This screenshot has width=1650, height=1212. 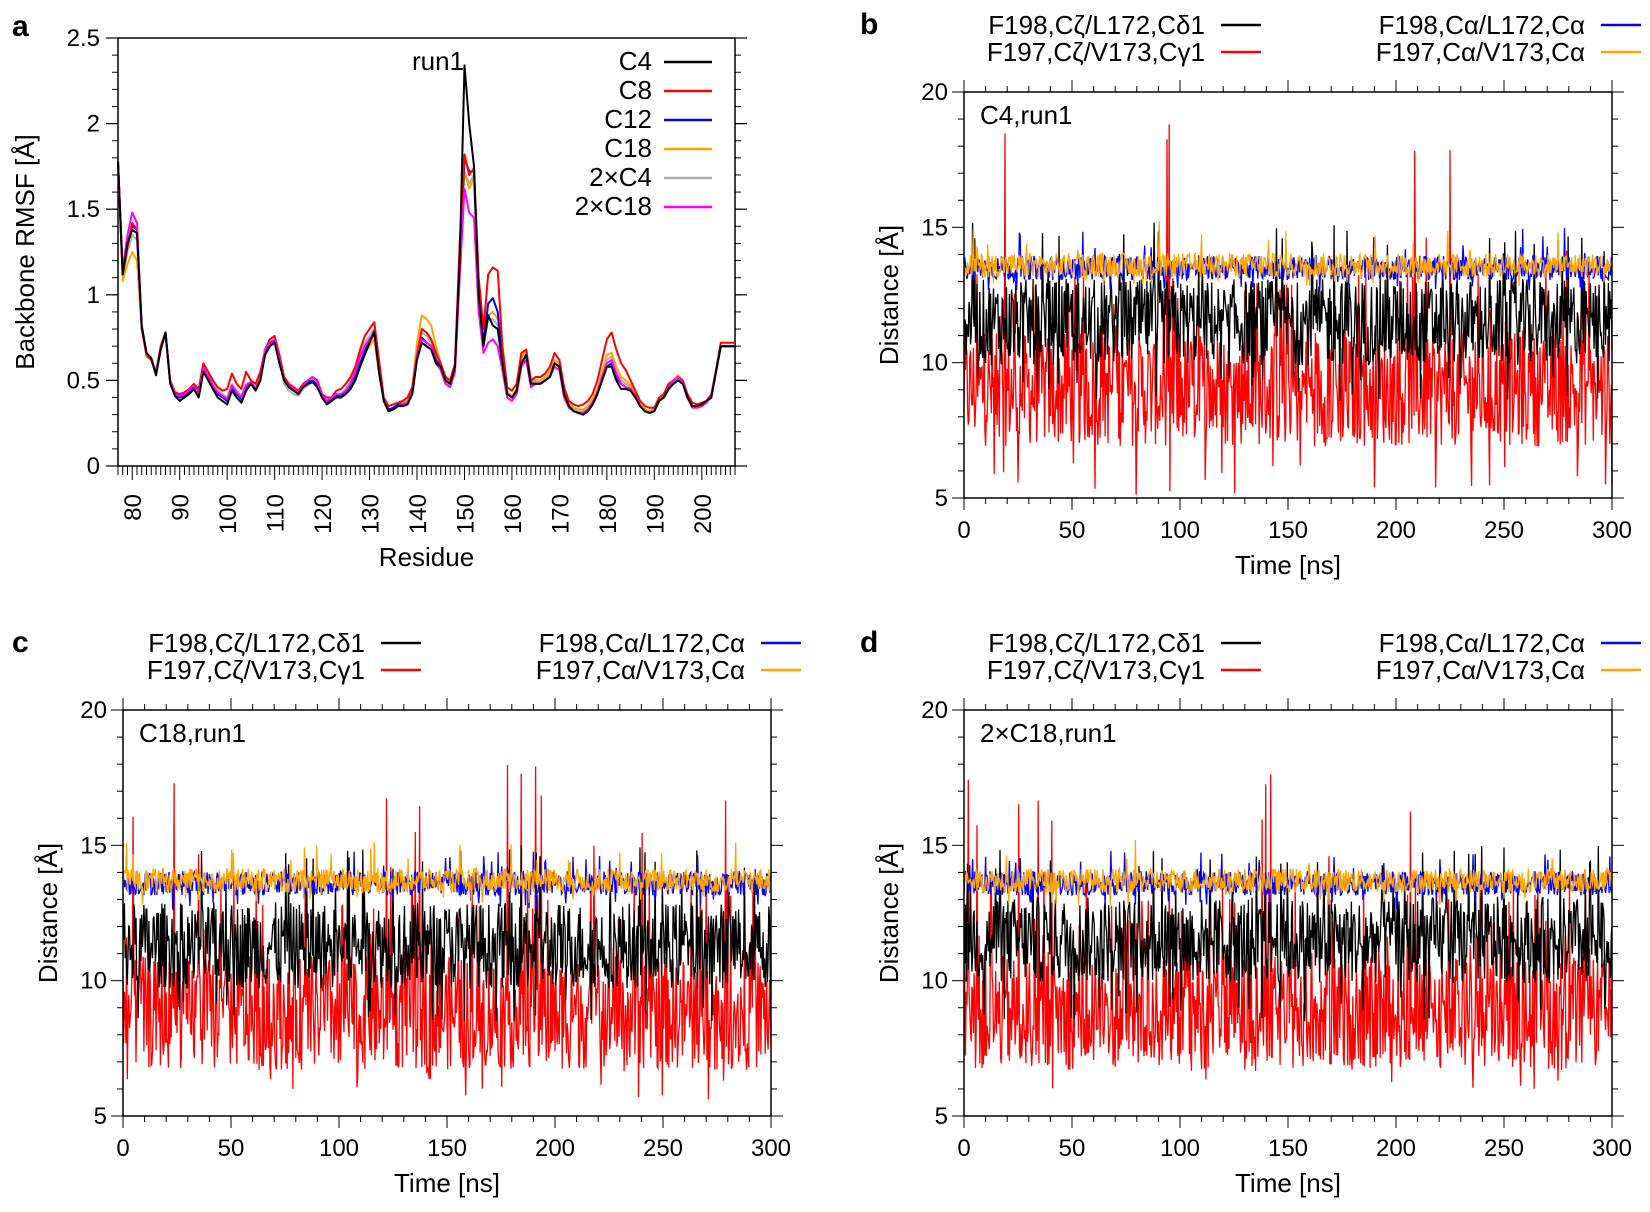 What do you see at coordinates (438, 61) in the screenshot?
I see `annotation-run1: run1` at bounding box center [438, 61].